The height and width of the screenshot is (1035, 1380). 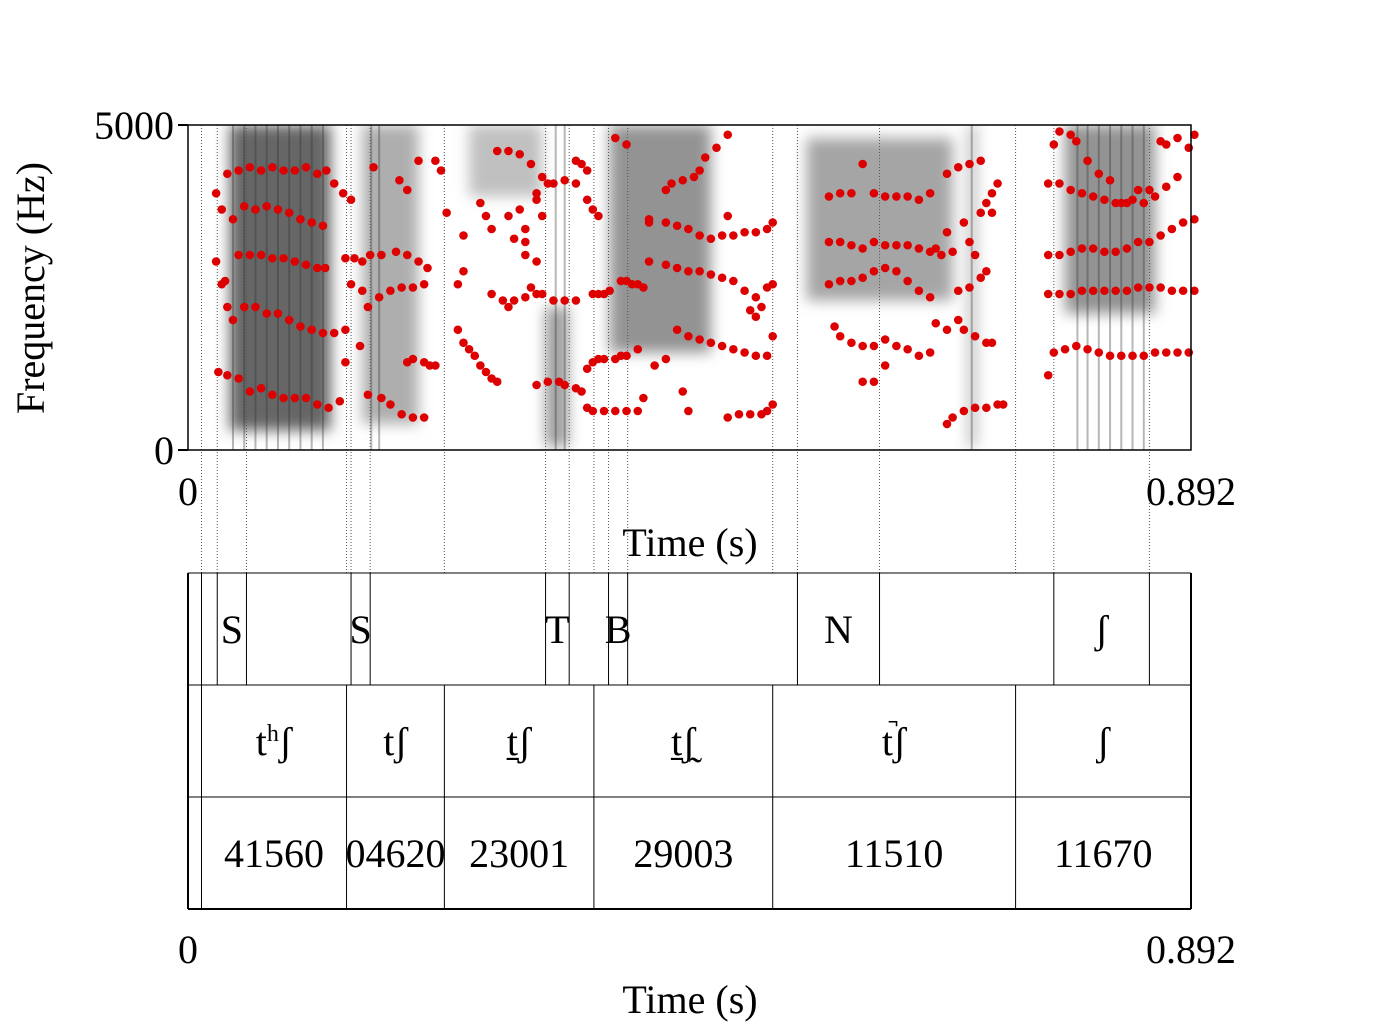 What do you see at coordinates (274, 741) in the screenshot?
I see `tier-label: thʃ` at bounding box center [274, 741].